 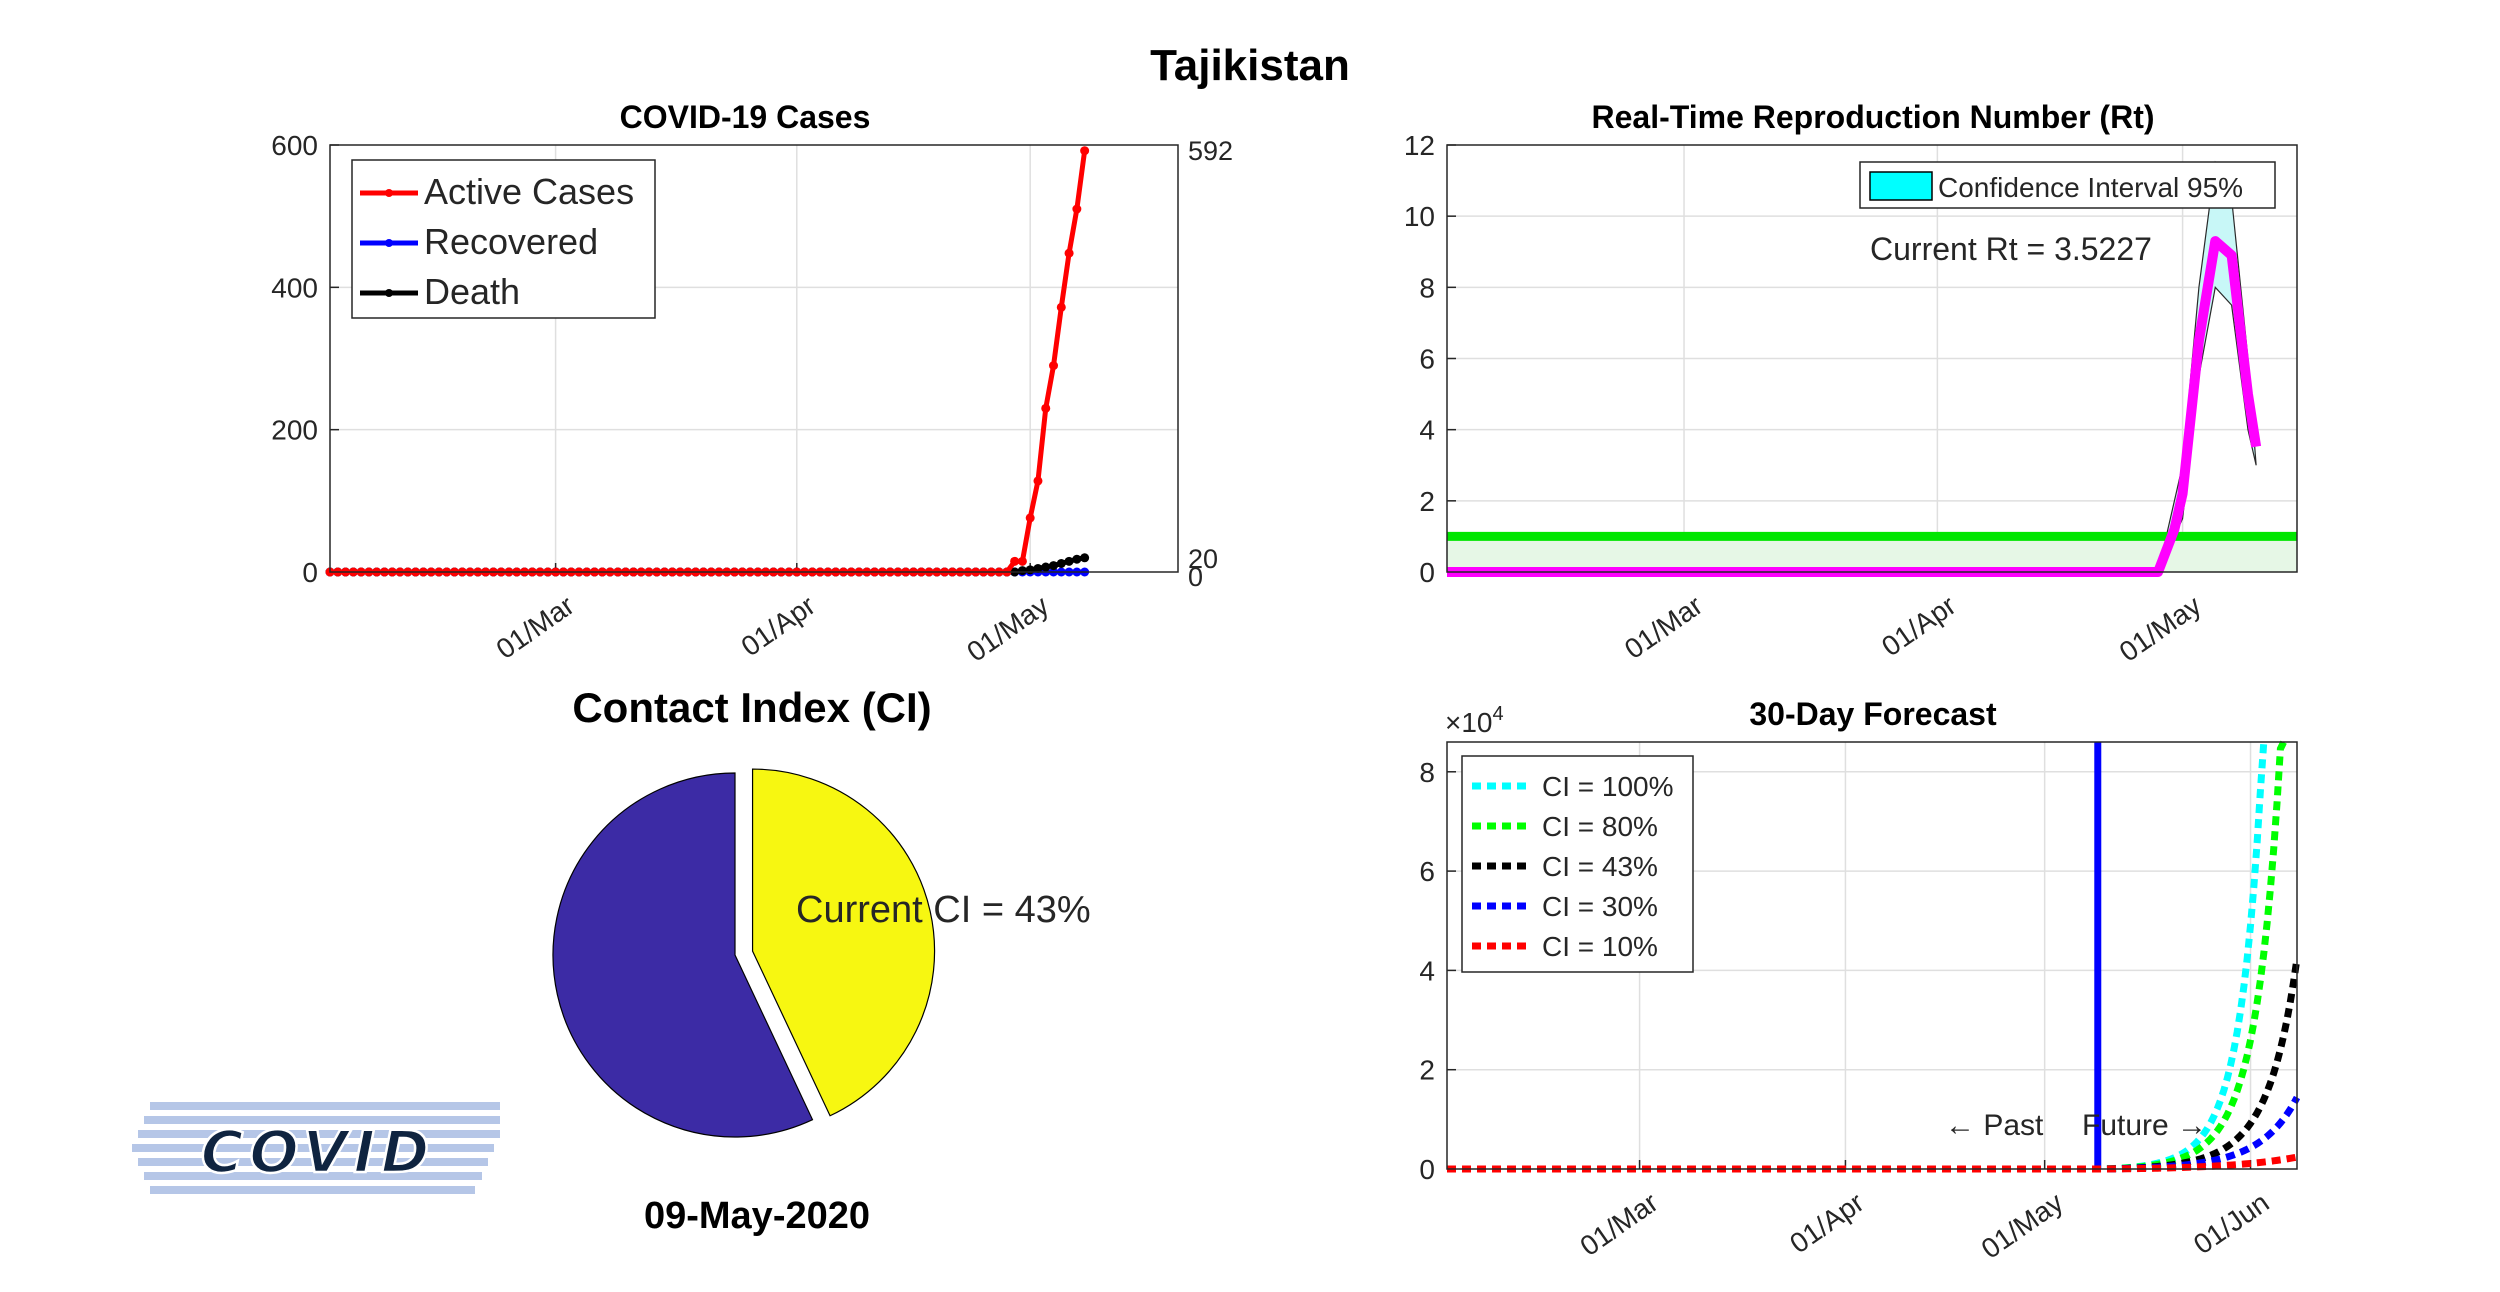 What do you see at coordinates (1427, 359) in the screenshot?
I see `rt-ytick-label: 6` at bounding box center [1427, 359].